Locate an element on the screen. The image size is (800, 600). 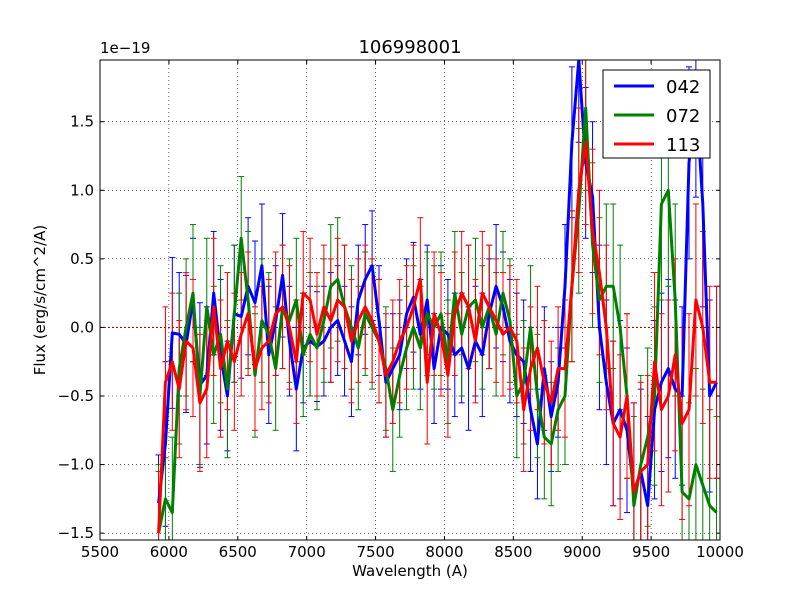
legend-label-042: 042 is located at coordinates (683, 87).